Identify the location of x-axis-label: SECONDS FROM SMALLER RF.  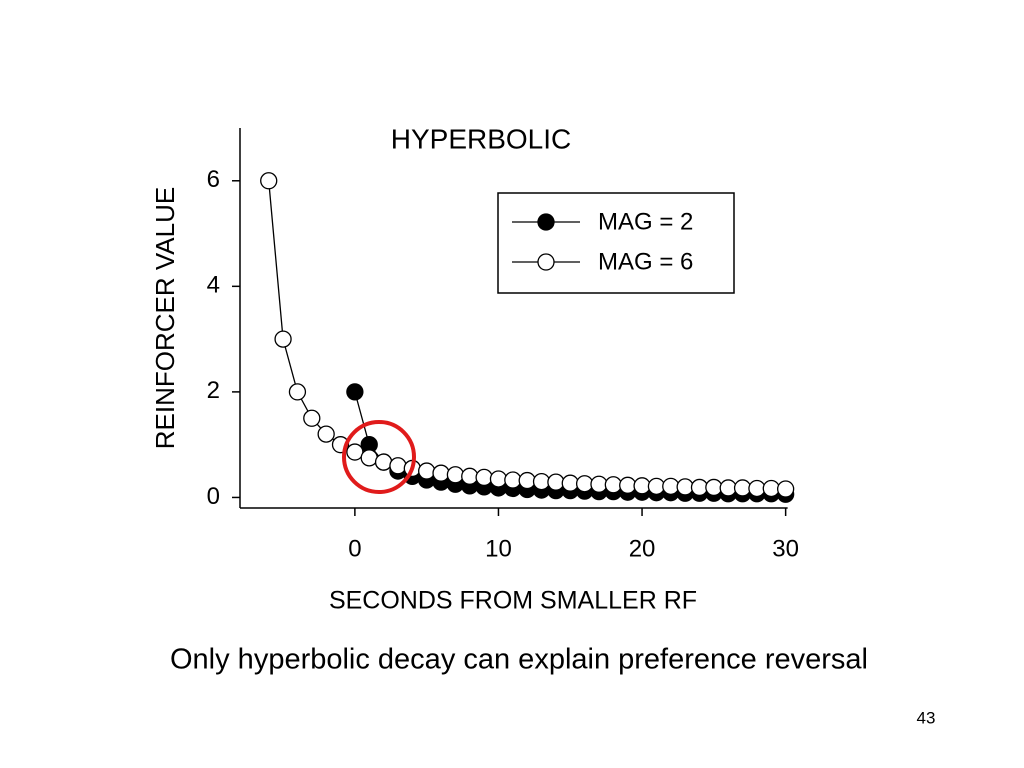
(513, 601).